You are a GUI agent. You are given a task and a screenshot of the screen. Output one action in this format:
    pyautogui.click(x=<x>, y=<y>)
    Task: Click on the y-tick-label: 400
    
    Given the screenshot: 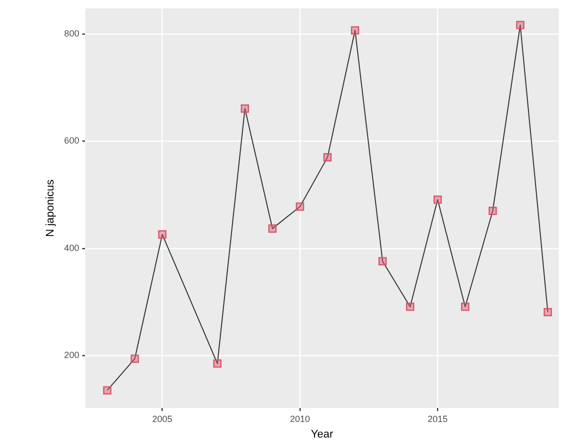 What is the action you would take?
    pyautogui.click(x=72, y=247)
    